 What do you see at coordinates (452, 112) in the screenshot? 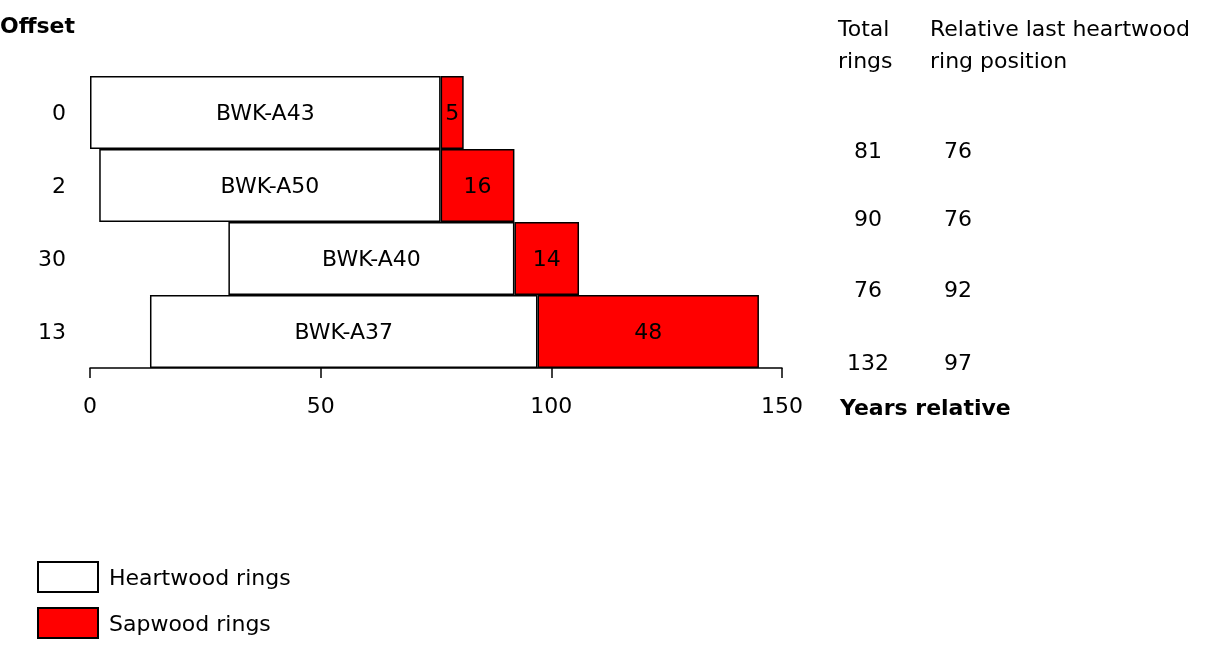
I see `data-label: 5` at bounding box center [452, 112].